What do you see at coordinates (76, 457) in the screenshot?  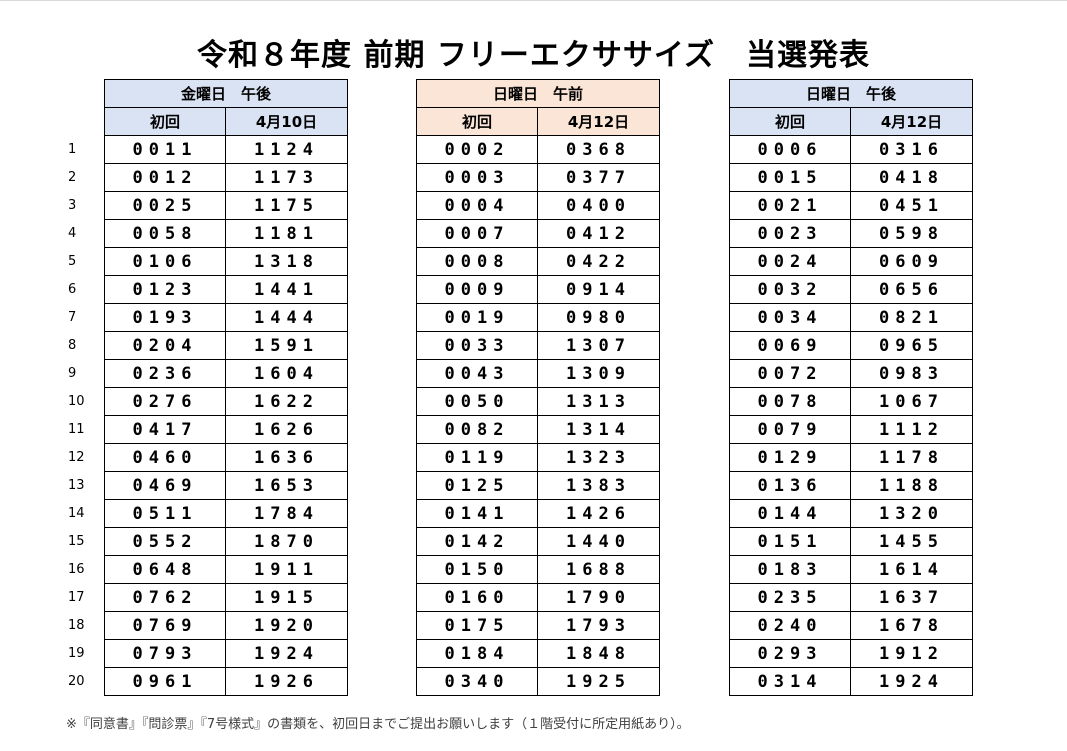 I see `row-number: 12` at bounding box center [76, 457].